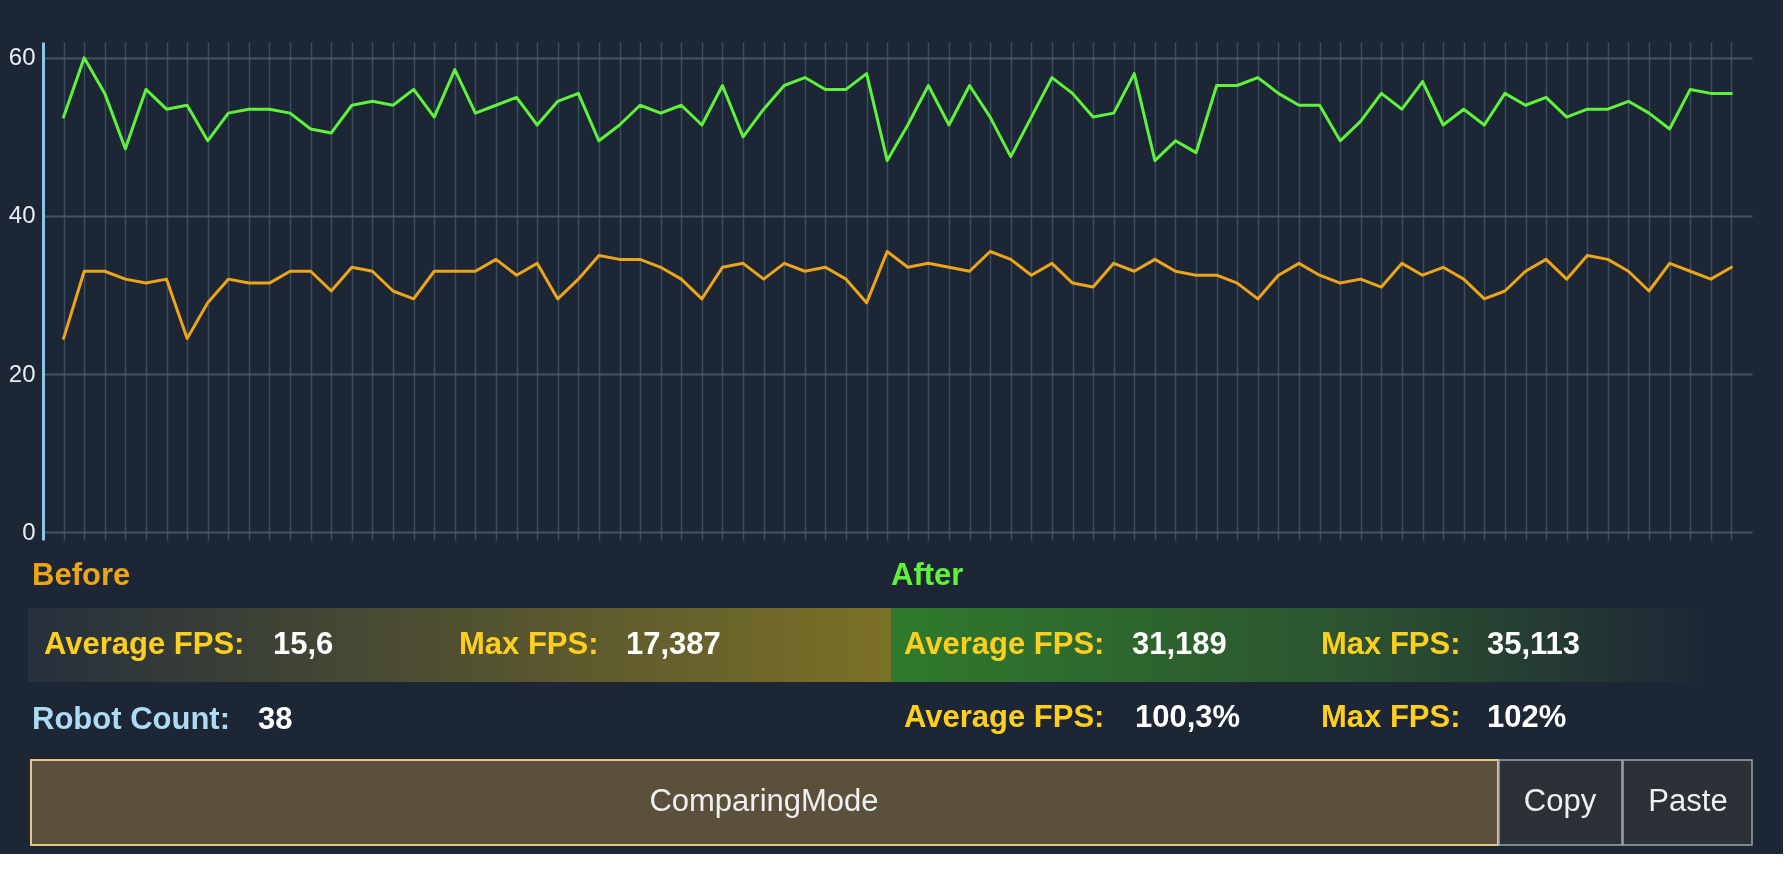 This screenshot has height=878, width=1792. Describe the element at coordinates (1688, 800) in the screenshot. I see `text: Paste` at that location.